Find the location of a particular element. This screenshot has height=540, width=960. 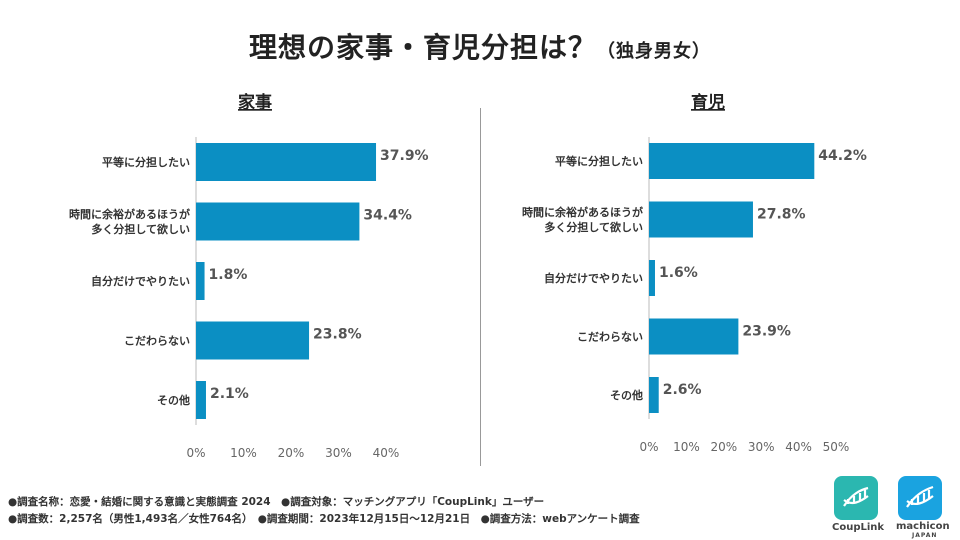

housework-value-label-4: 2.1% is located at coordinates (229, 394).